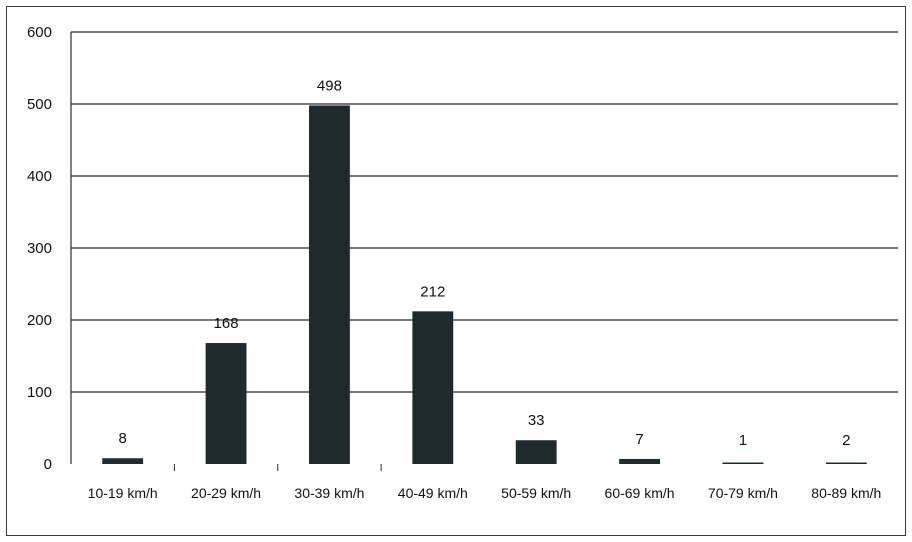  Describe the element at coordinates (640, 493) in the screenshot. I see `x-tick-label: 60-69 km/h` at that location.